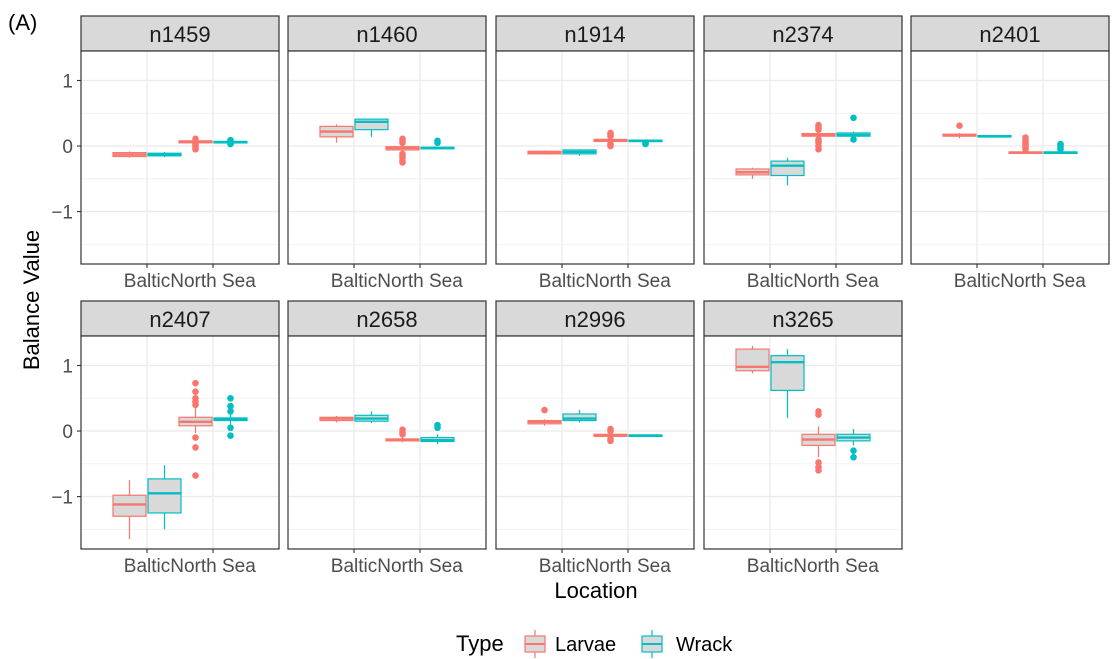 Image resolution: width=1113 pixels, height=659 pixels. I want to click on facet-panel-n1914: n1914 Baltic North Sea, so click(595, 153).